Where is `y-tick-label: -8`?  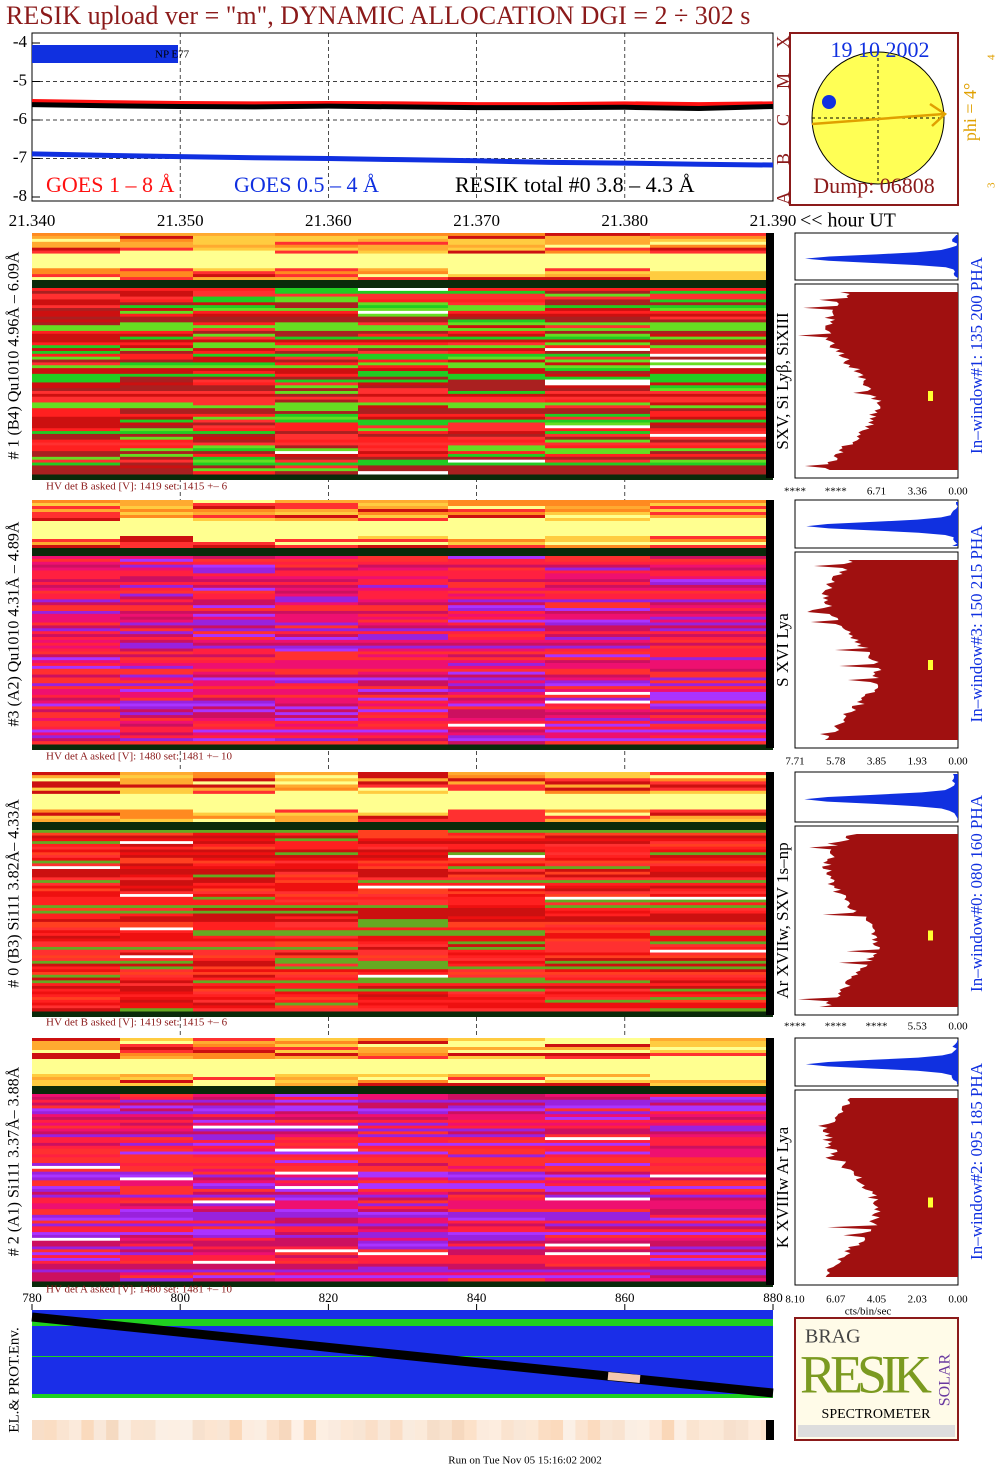
y-tick-label: -8 is located at coordinates (20, 195).